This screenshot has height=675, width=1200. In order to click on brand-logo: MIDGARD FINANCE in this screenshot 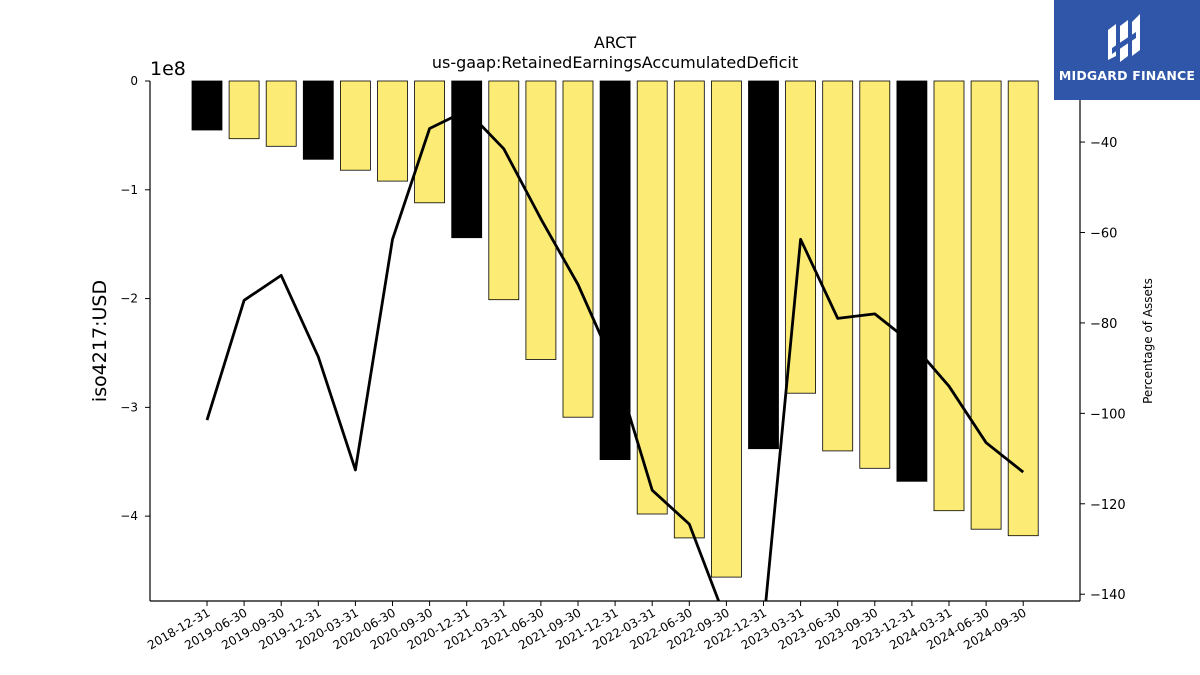, I will do `click(1127, 50)`.